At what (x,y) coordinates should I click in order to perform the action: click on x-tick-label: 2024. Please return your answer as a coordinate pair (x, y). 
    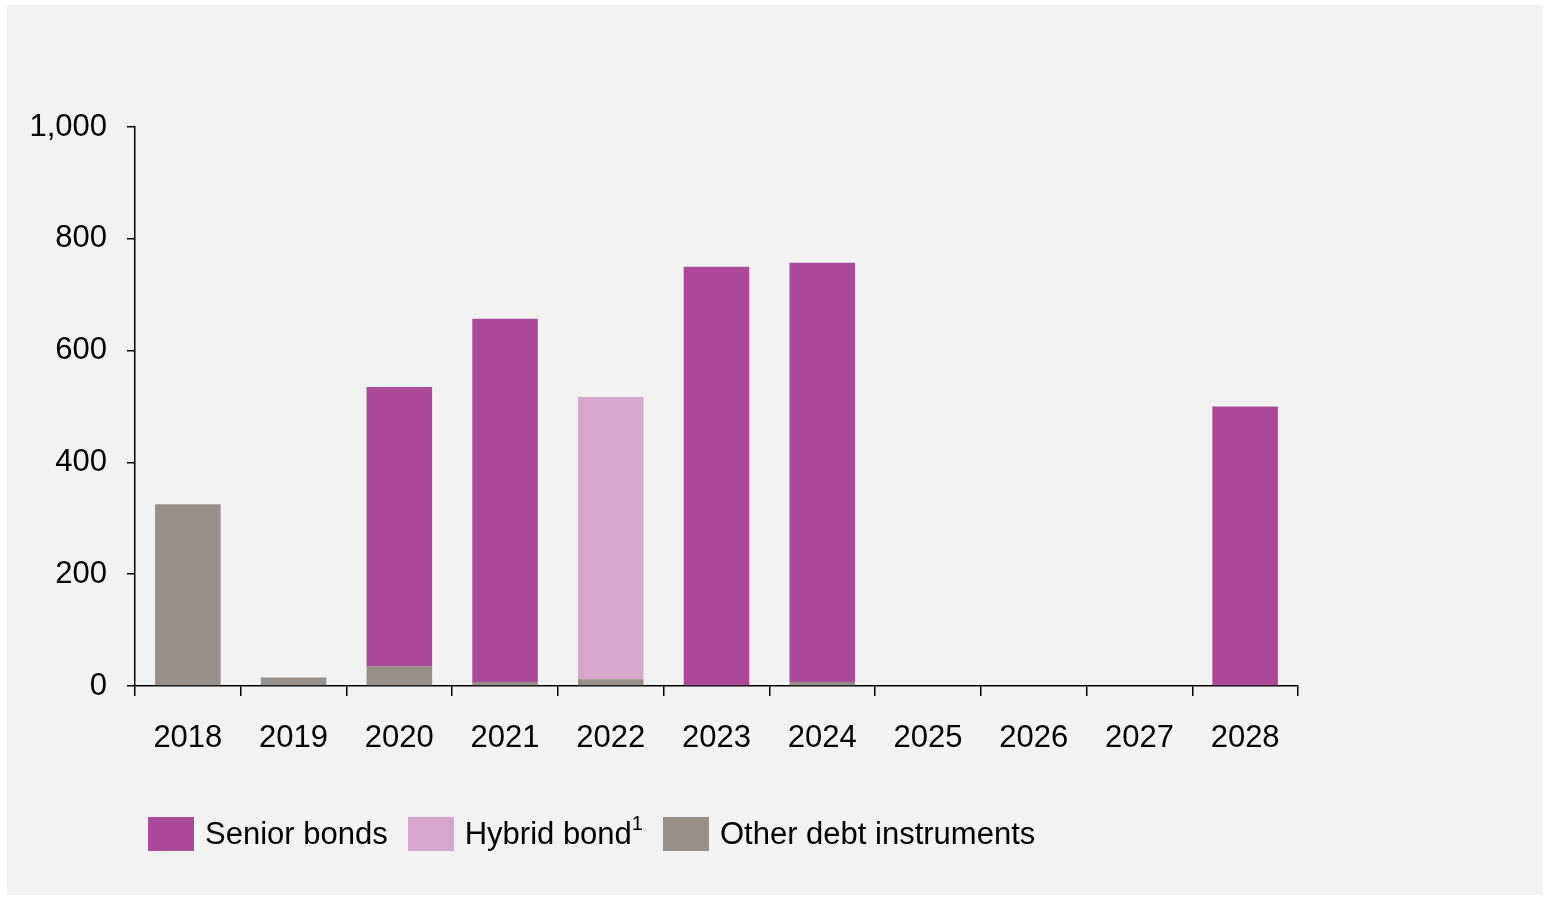
    Looking at the image, I should click on (822, 737).